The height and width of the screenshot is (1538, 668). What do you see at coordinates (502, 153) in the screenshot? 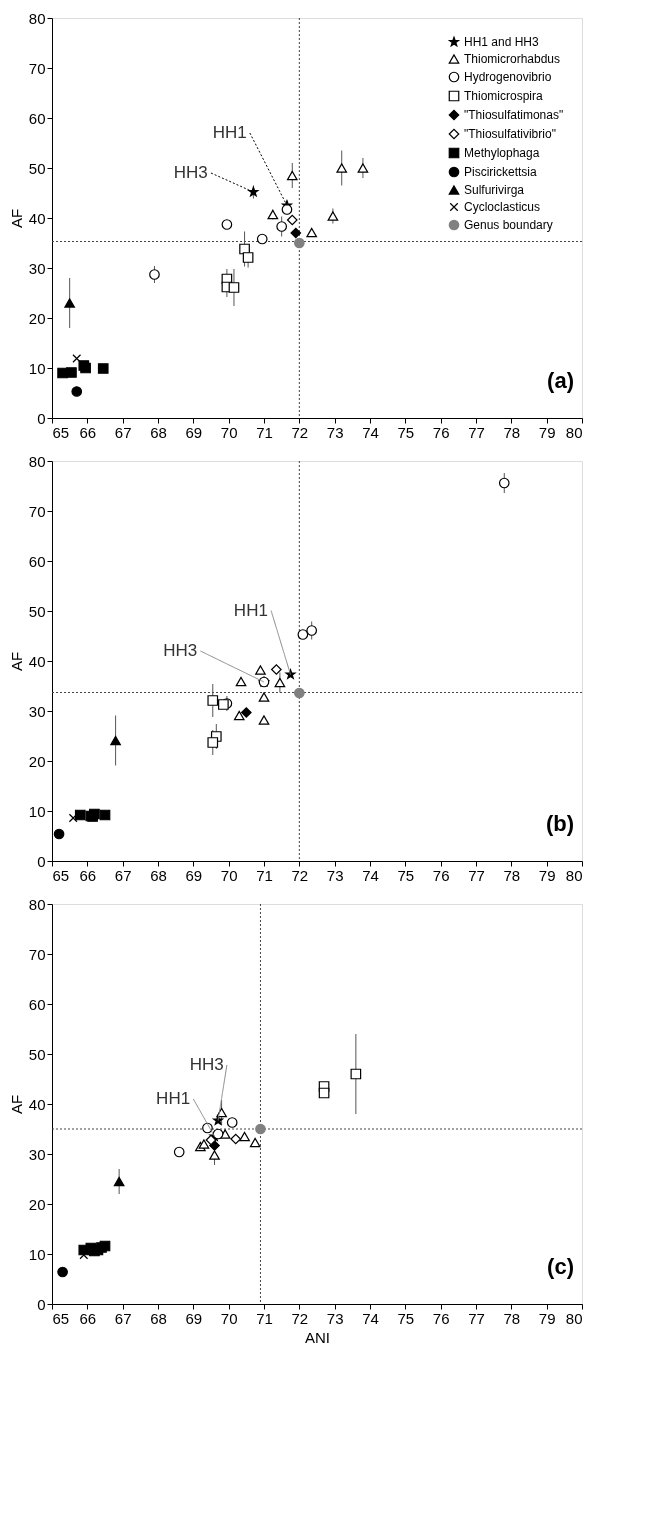
I see `legend-label: Methylophaga` at bounding box center [502, 153].